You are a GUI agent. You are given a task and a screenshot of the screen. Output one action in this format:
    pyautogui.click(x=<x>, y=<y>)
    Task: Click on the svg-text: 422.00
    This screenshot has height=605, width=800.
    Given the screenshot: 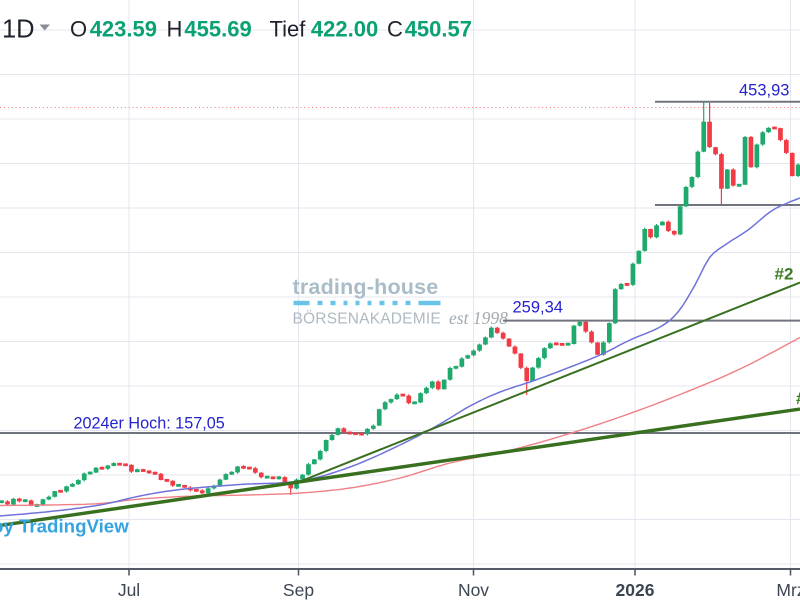 What is the action you would take?
    pyautogui.click(x=344, y=28)
    